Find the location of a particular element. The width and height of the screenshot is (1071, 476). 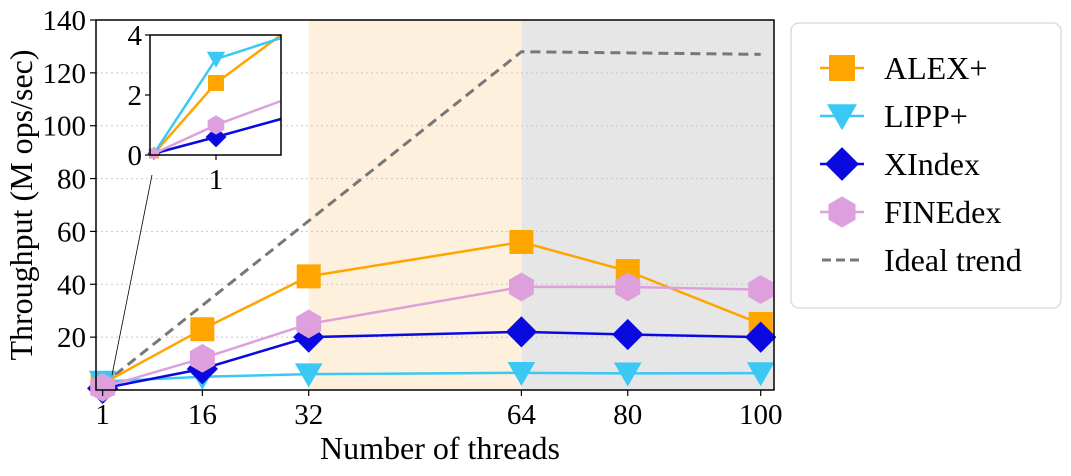

inset-y-ticks: 0 2 4 is located at coordinates (139, 96).